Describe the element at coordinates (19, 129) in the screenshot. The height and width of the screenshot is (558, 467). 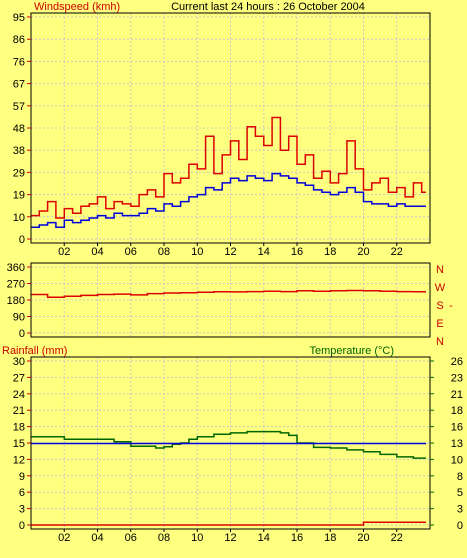
I see `y-tick-label: 48` at that location.